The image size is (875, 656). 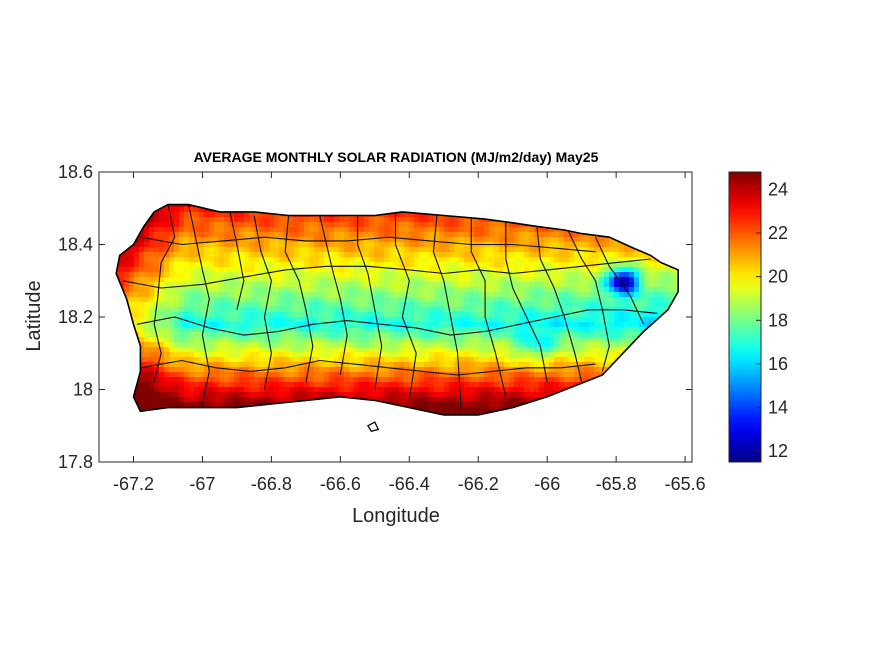 What do you see at coordinates (75, 245) in the screenshot?
I see `y-tick-label: 18.4` at bounding box center [75, 245].